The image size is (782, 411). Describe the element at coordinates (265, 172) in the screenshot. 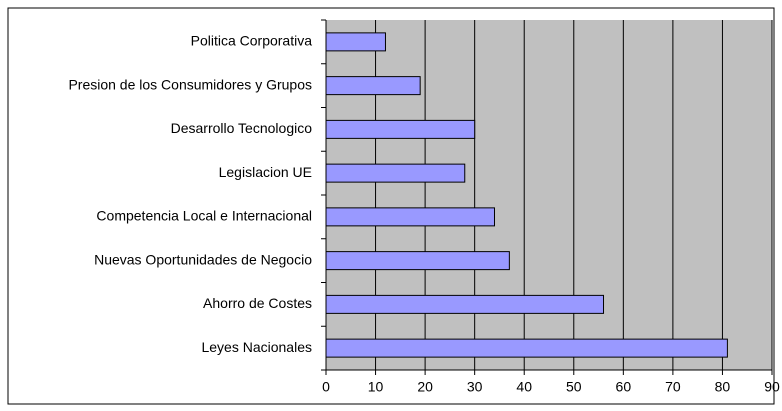

I see `y-tick-label: Legislacion UE` at that location.